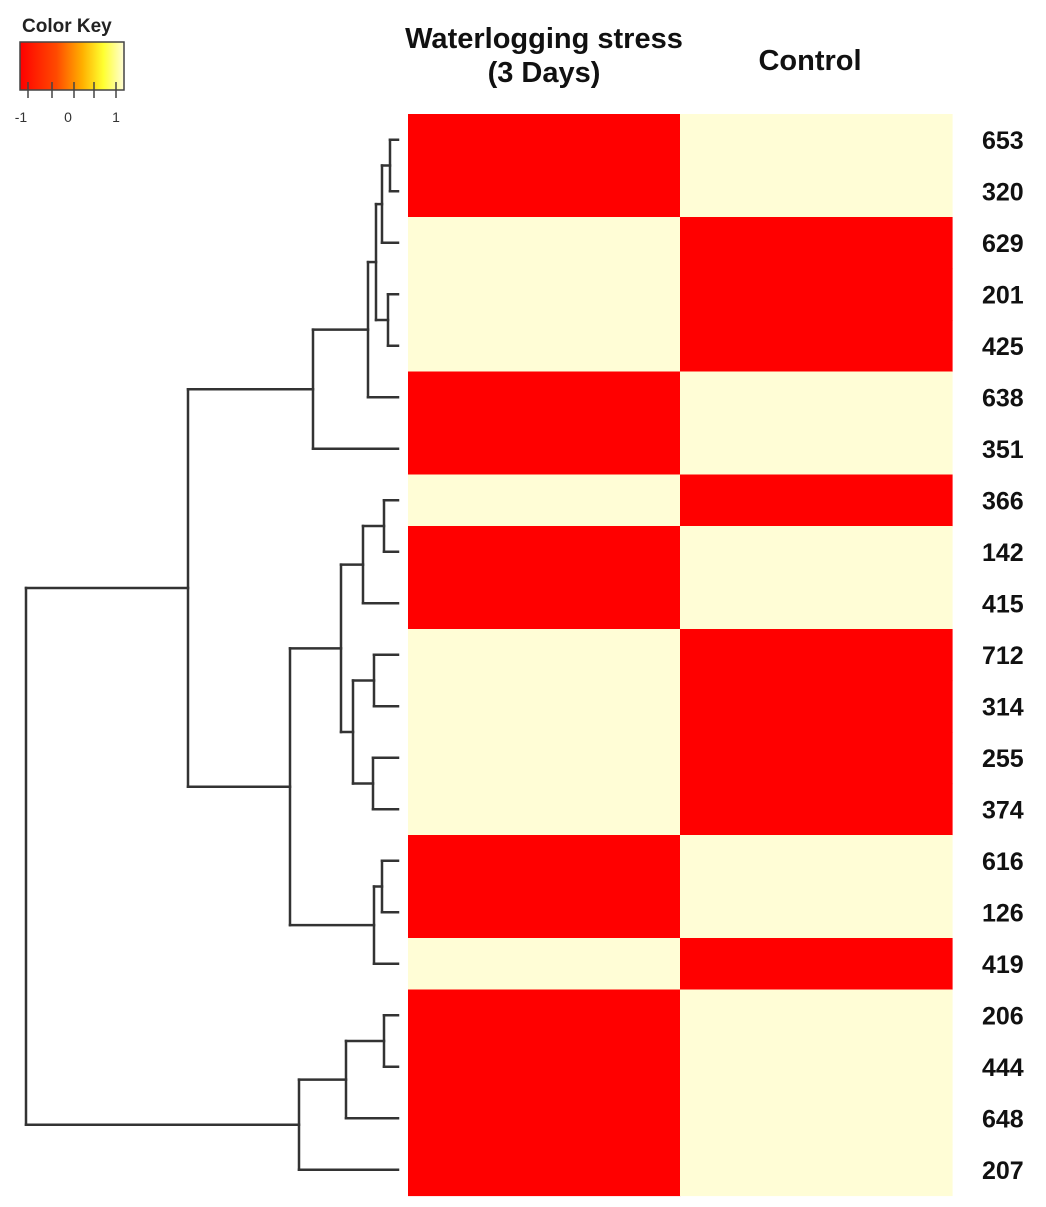 The image size is (1046, 1207). I want to click on color-key-tick-label: 0, so click(68, 117).